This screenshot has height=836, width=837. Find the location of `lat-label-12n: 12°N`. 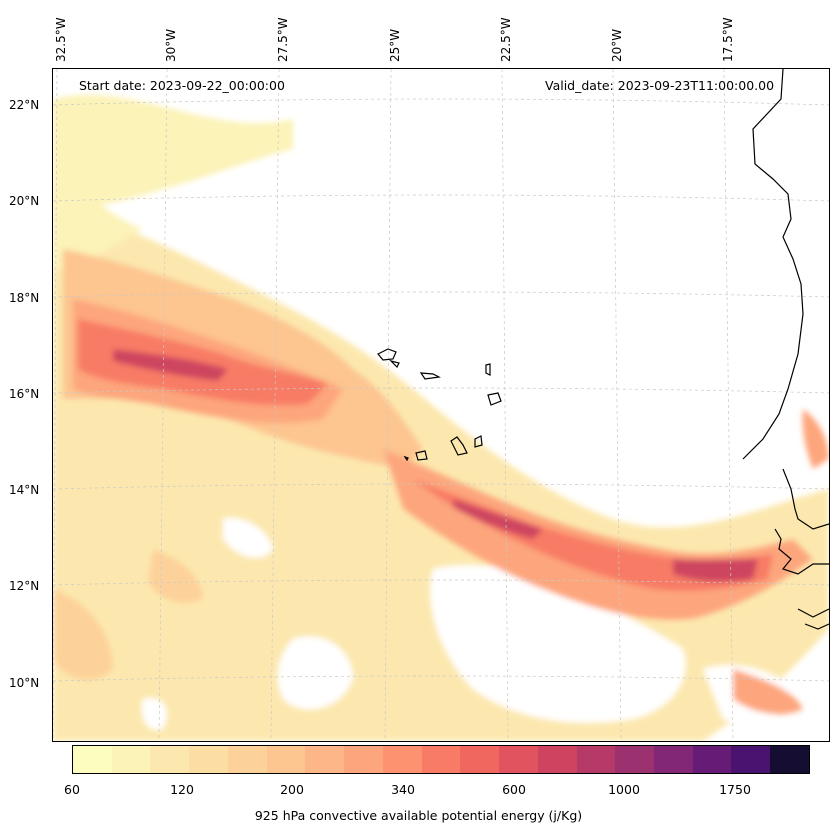

lat-label-12n: 12°N is located at coordinates (24, 586).